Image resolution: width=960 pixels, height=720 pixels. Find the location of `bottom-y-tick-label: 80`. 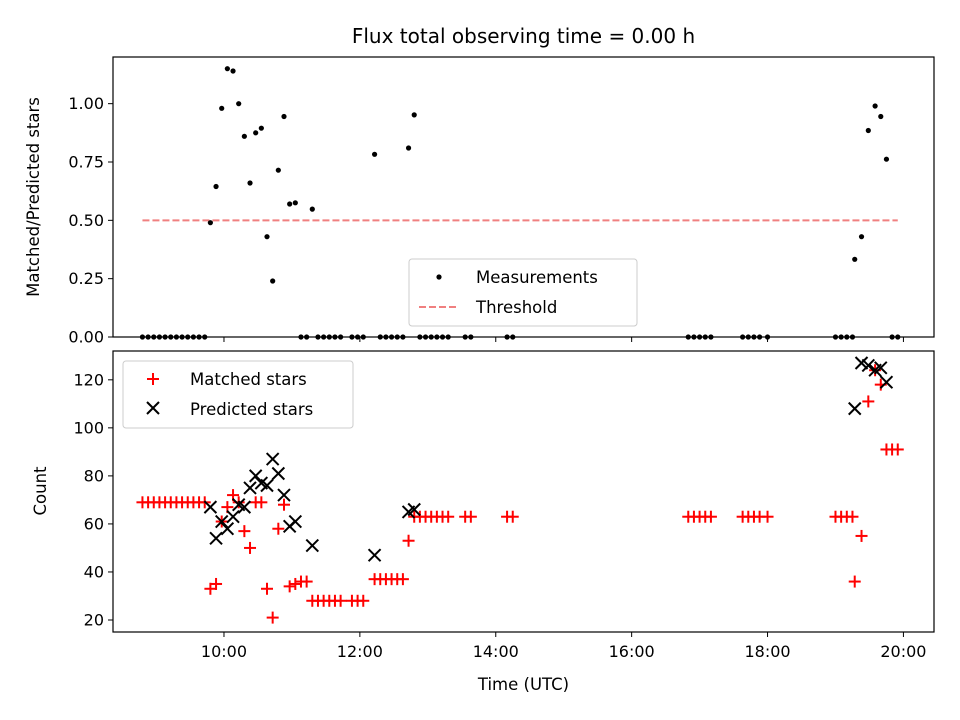

bottom-y-tick-label: 80 is located at coordinates (94, 475).